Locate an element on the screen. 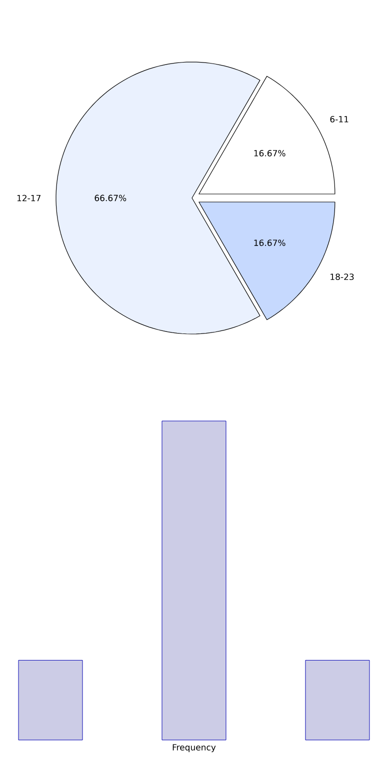 Image resolution: width=390 pixels, height=780 pixels. data-label: 66.67% is located at coordinates (110, 198).